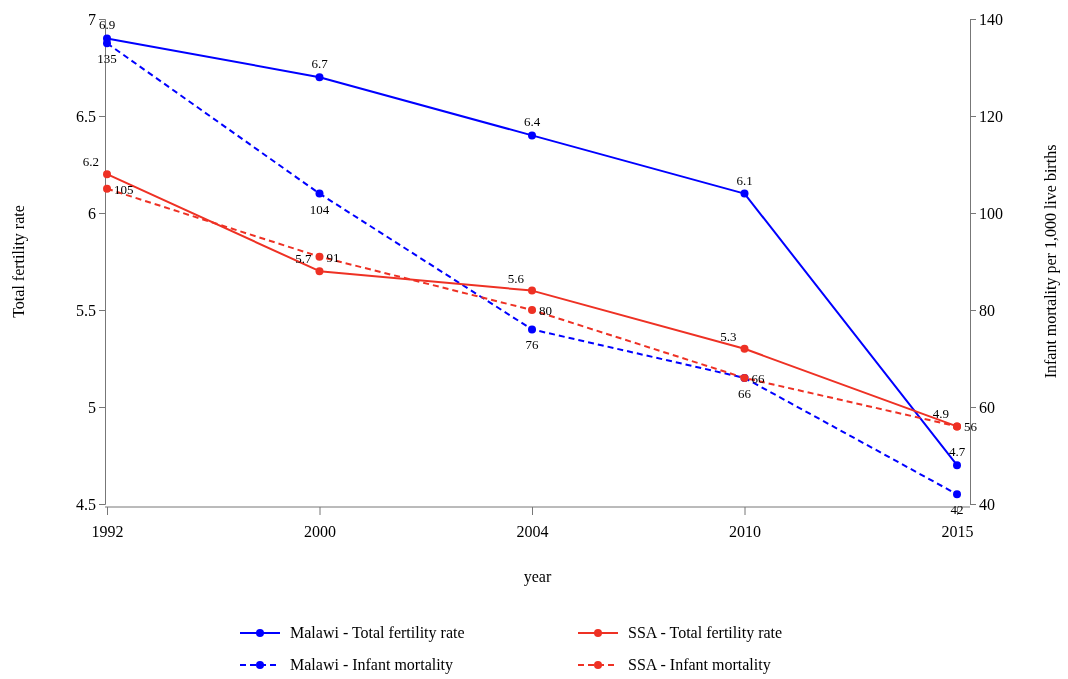 This screenshot has width=1068, height=679. What do you see at coordinates (92, 19) in the screenshot?
I see `y-tick-label: 7` at bounding box center [92, 19].